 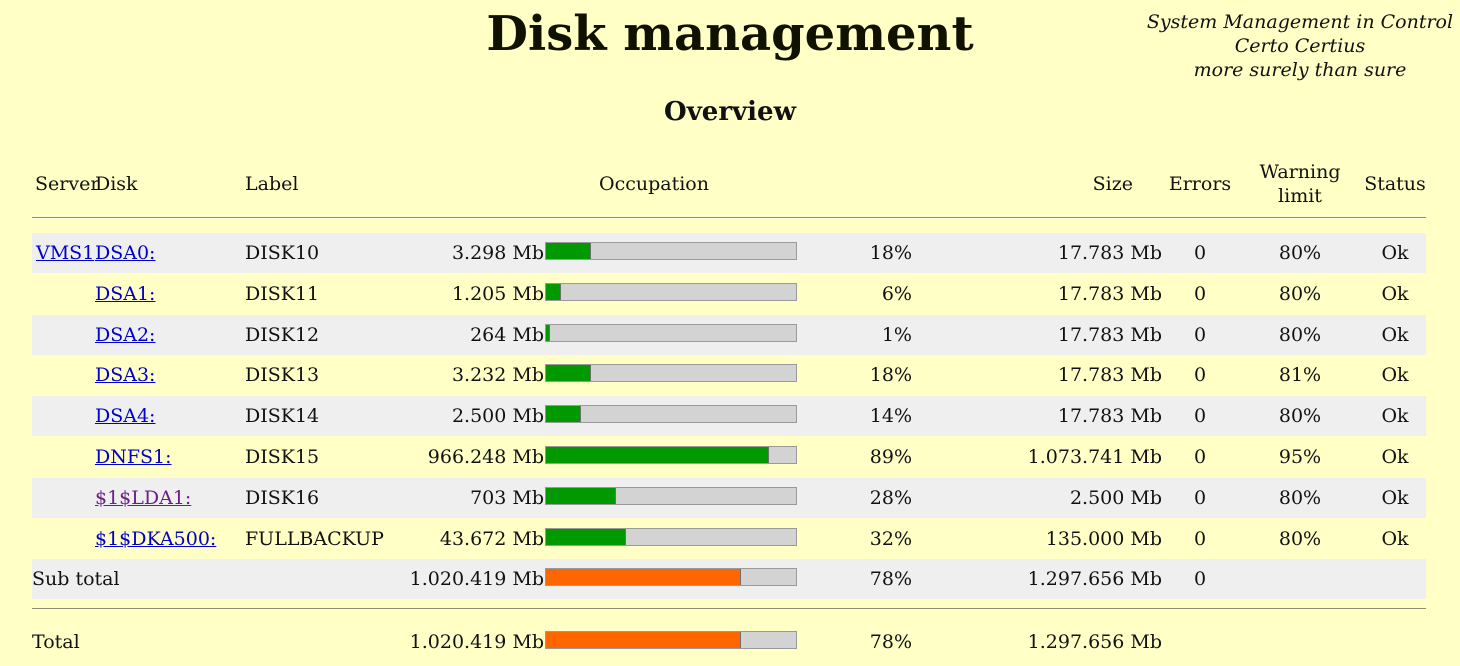 What do you see at coordinates (730, 112) in the screenshot?
I see `section-title: Overview` at bounding box center [730, 112].